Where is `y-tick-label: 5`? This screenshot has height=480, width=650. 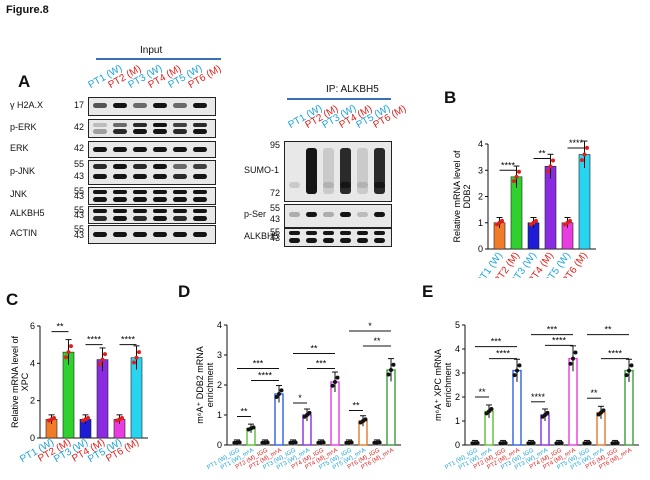
y-tick-label: 5 is located at coordinates (457, 325).